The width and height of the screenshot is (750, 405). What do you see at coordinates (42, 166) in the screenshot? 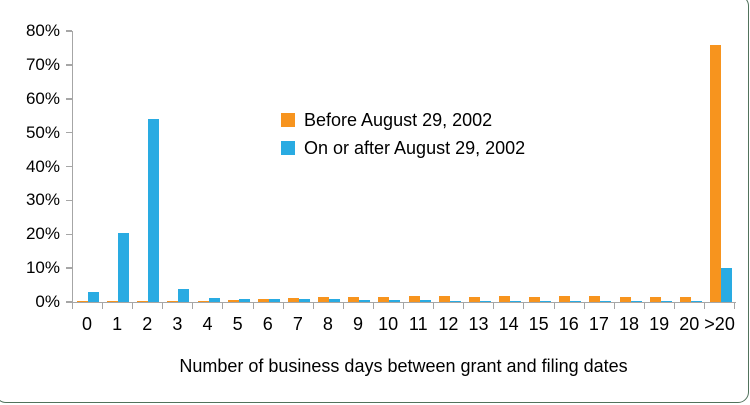
I see `y-axis-tick-label: 40%` at bounding box center [42, 166].